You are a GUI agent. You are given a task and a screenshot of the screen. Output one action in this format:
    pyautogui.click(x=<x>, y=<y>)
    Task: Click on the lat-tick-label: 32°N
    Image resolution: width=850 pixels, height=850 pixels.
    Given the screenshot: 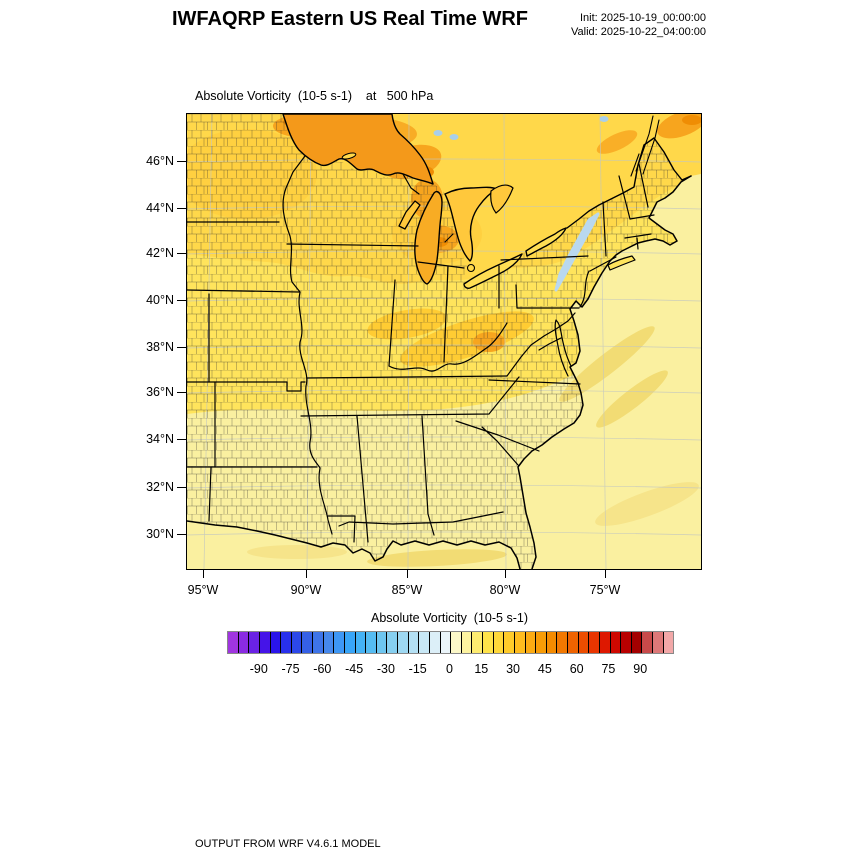 What is the action you would take?
    pyautogui.click(x=160, y=487)
    